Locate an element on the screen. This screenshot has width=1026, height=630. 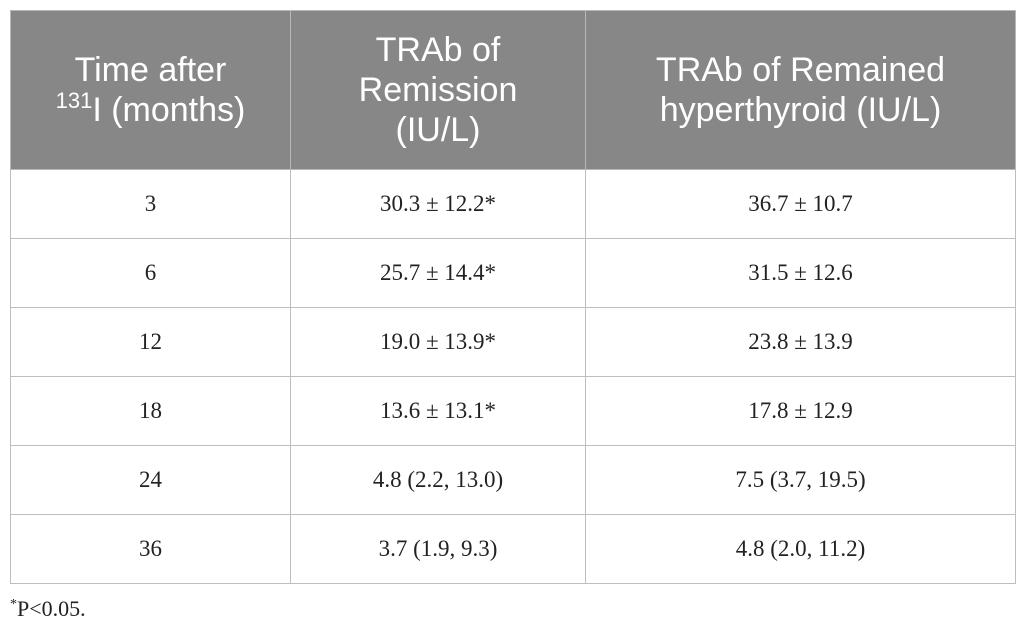
table-row: 36 3.7 (1.9, 9.3) 4.8 (2.0, 11.2) is located at coordinates (513, 549).